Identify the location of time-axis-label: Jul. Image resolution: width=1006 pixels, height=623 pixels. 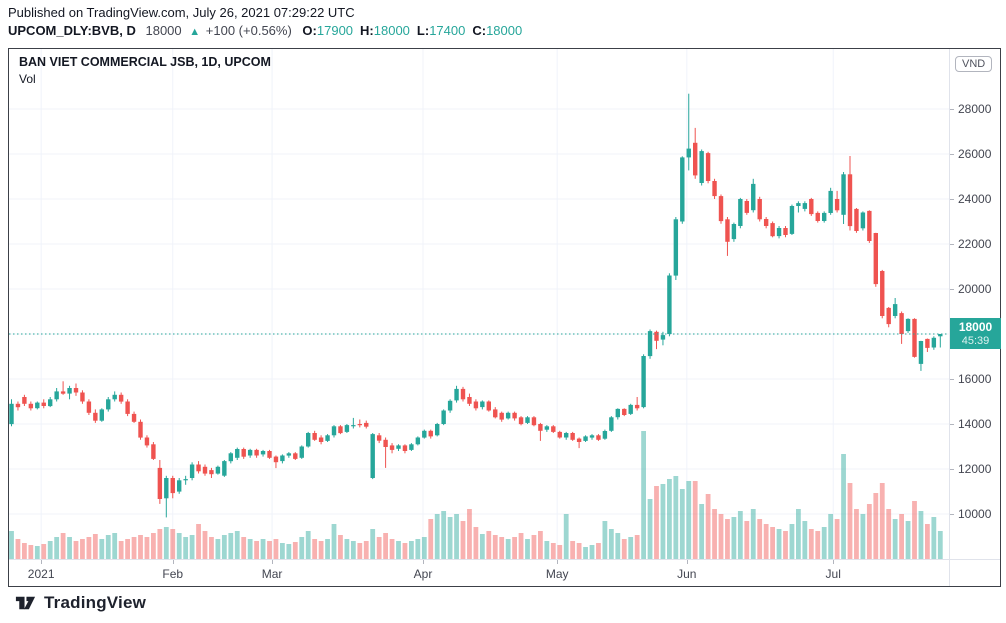
(833, 574).